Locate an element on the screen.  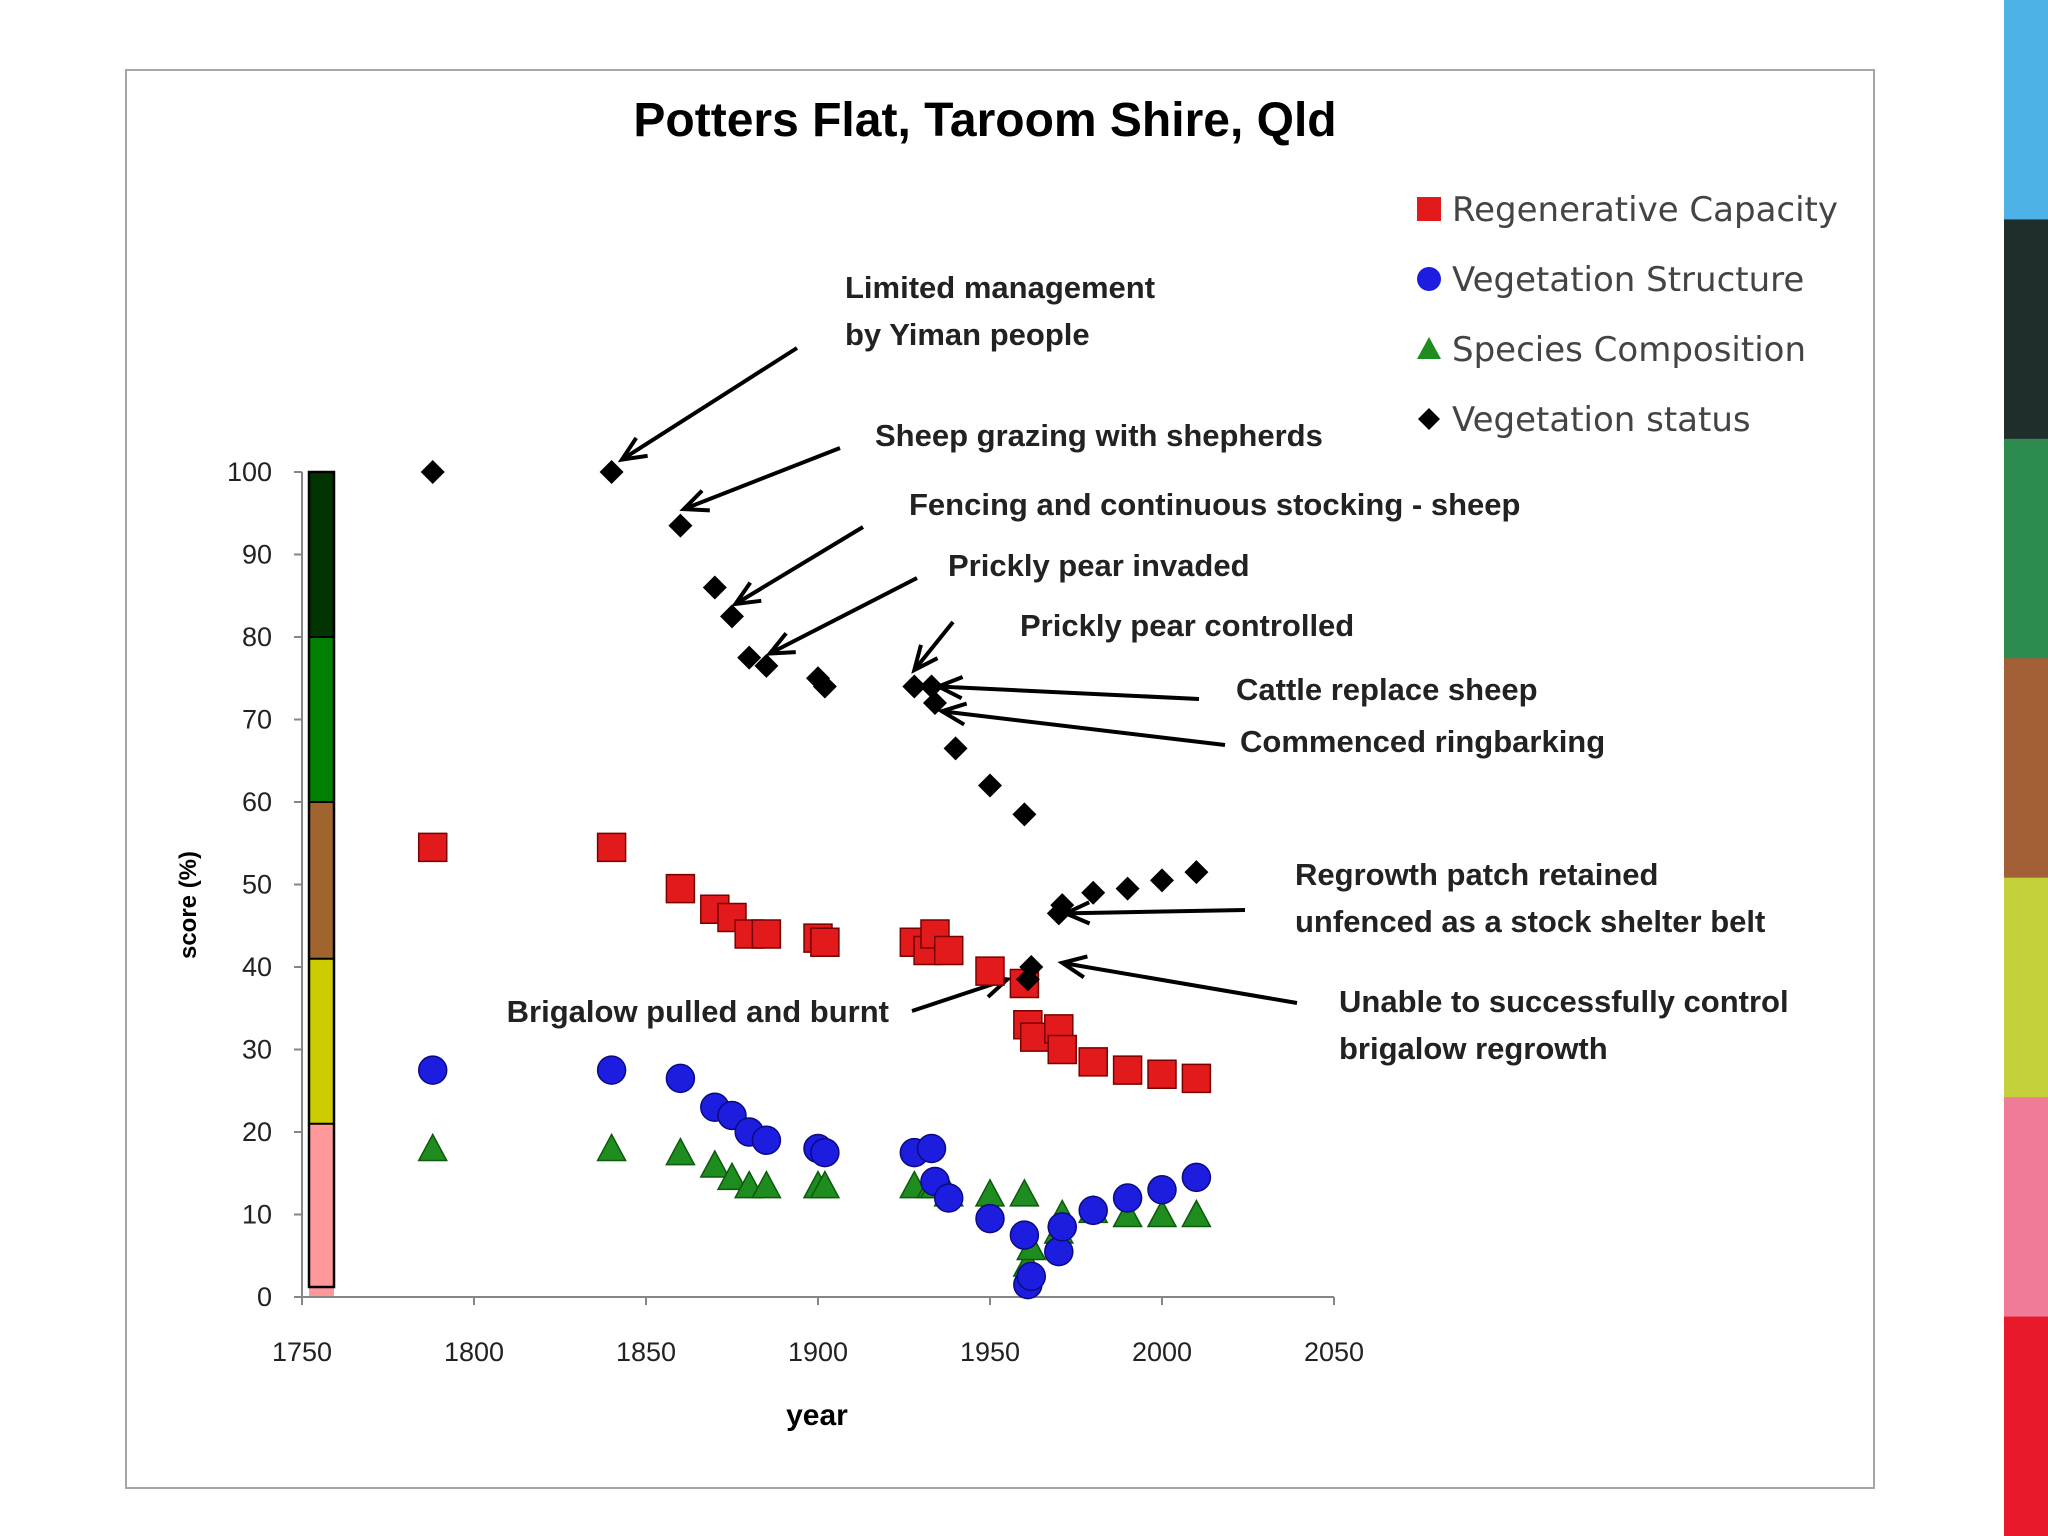
y-tick-label: 90 is located at coordinates (257, 555).